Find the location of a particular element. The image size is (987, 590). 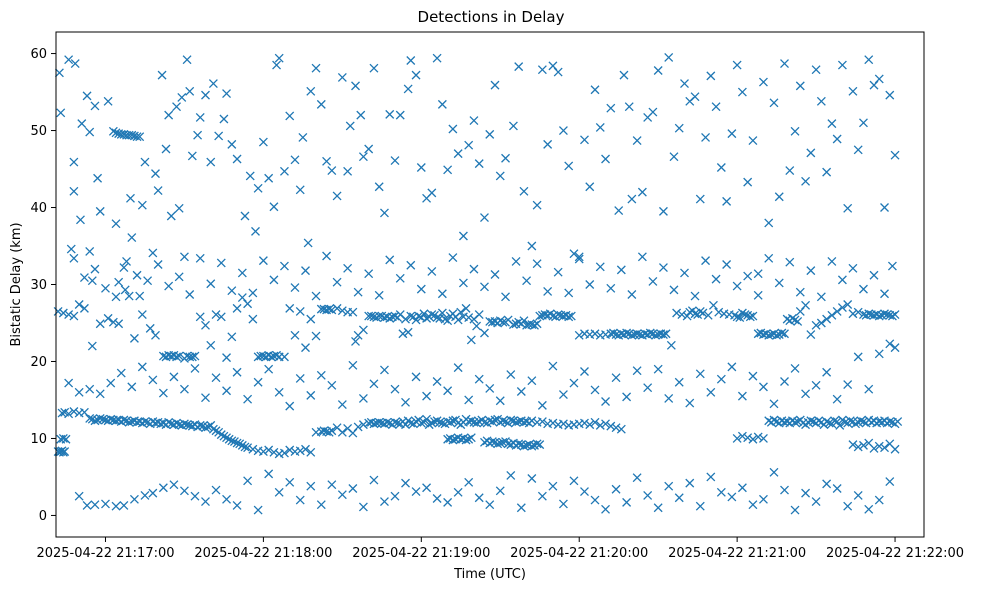

y-tick-label: 60 is located at coordinates (38, 54).